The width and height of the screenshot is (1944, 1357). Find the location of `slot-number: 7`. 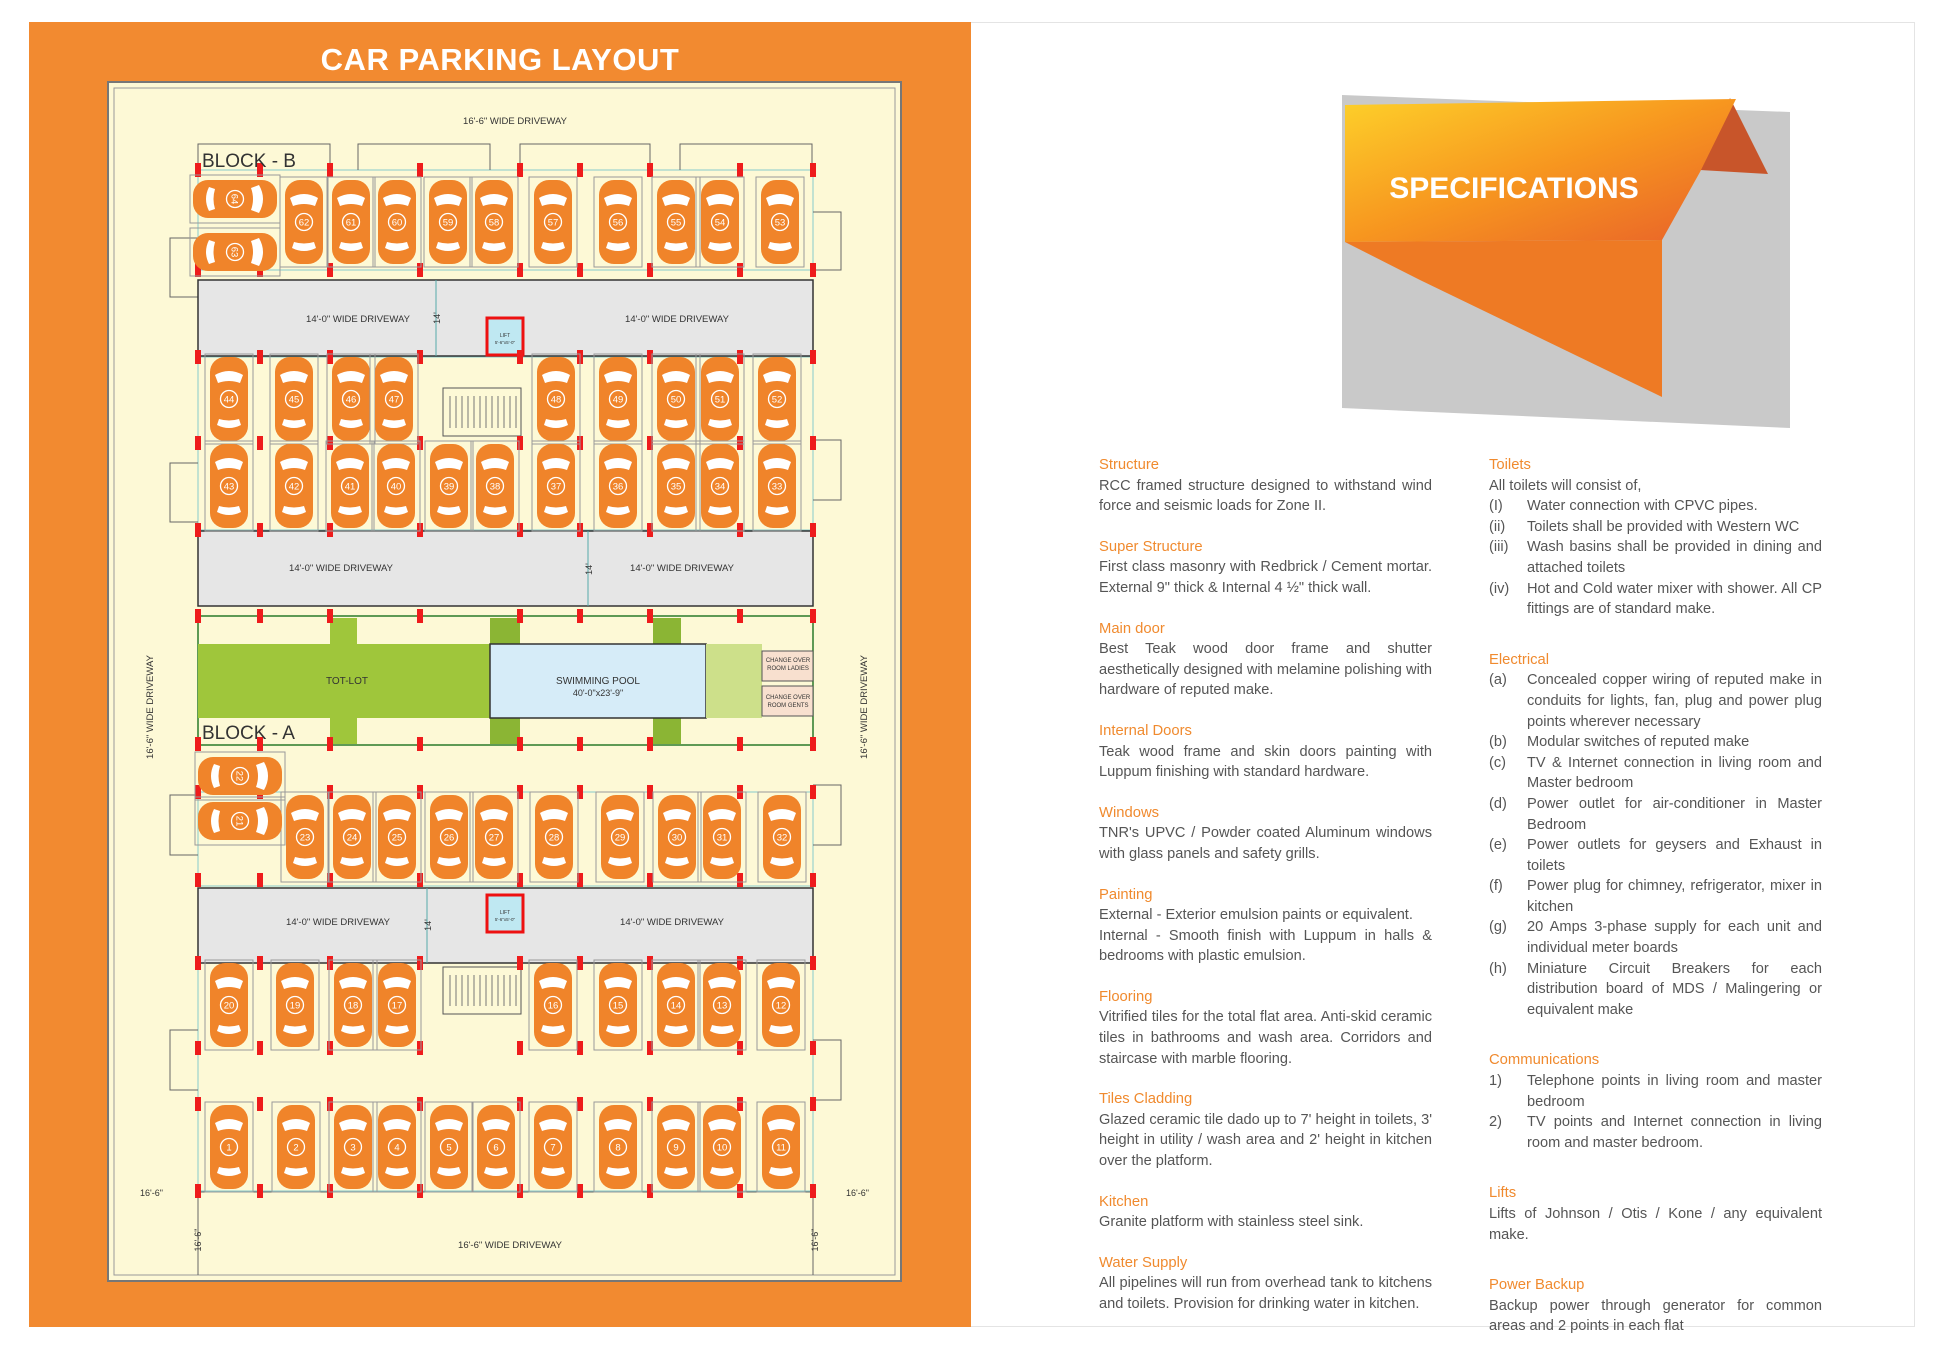

slot-number: 7 is located at coordinates (552, 1148).